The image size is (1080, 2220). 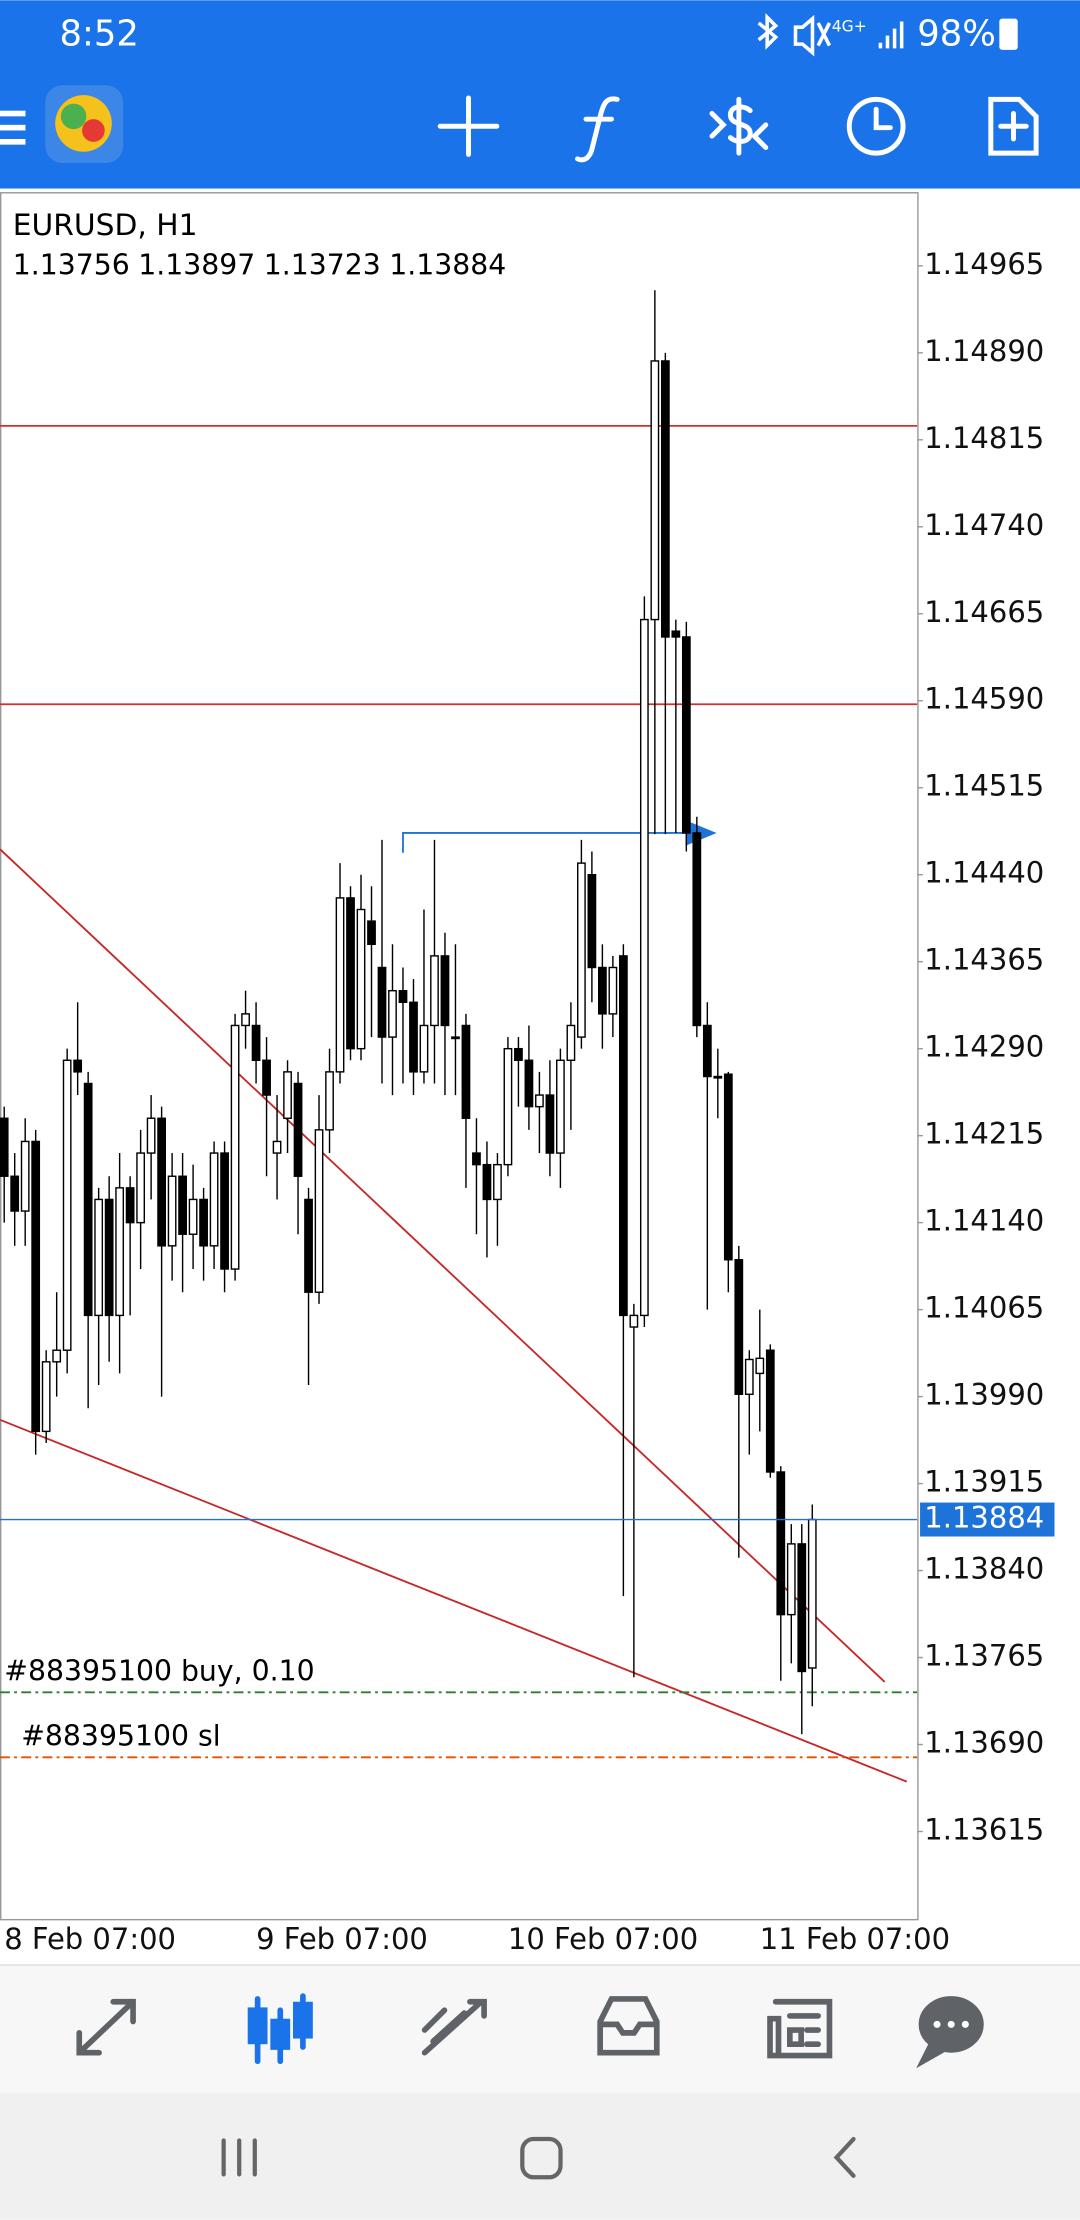 What do you see at coordinates (984, 1395) in the screenshot?
I see `y-tick-label: 1.13990` at bounding box center [984, 1395].